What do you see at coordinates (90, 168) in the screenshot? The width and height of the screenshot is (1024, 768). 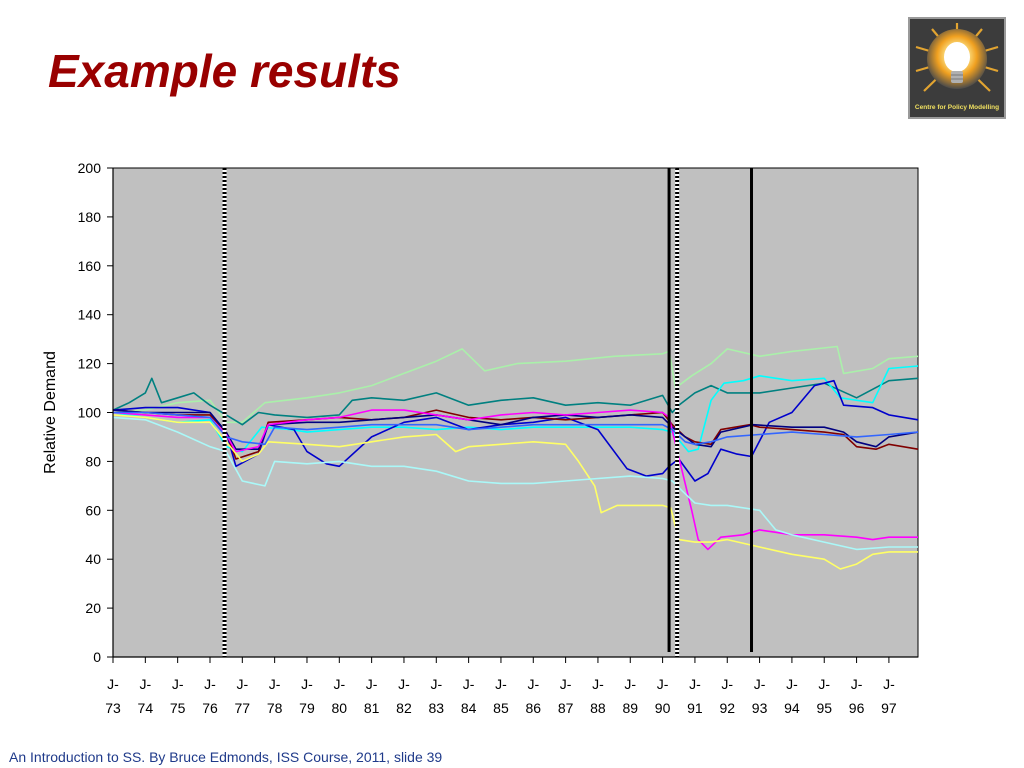 I see `y-tick-label: 200` at bounding box center [90, 168].